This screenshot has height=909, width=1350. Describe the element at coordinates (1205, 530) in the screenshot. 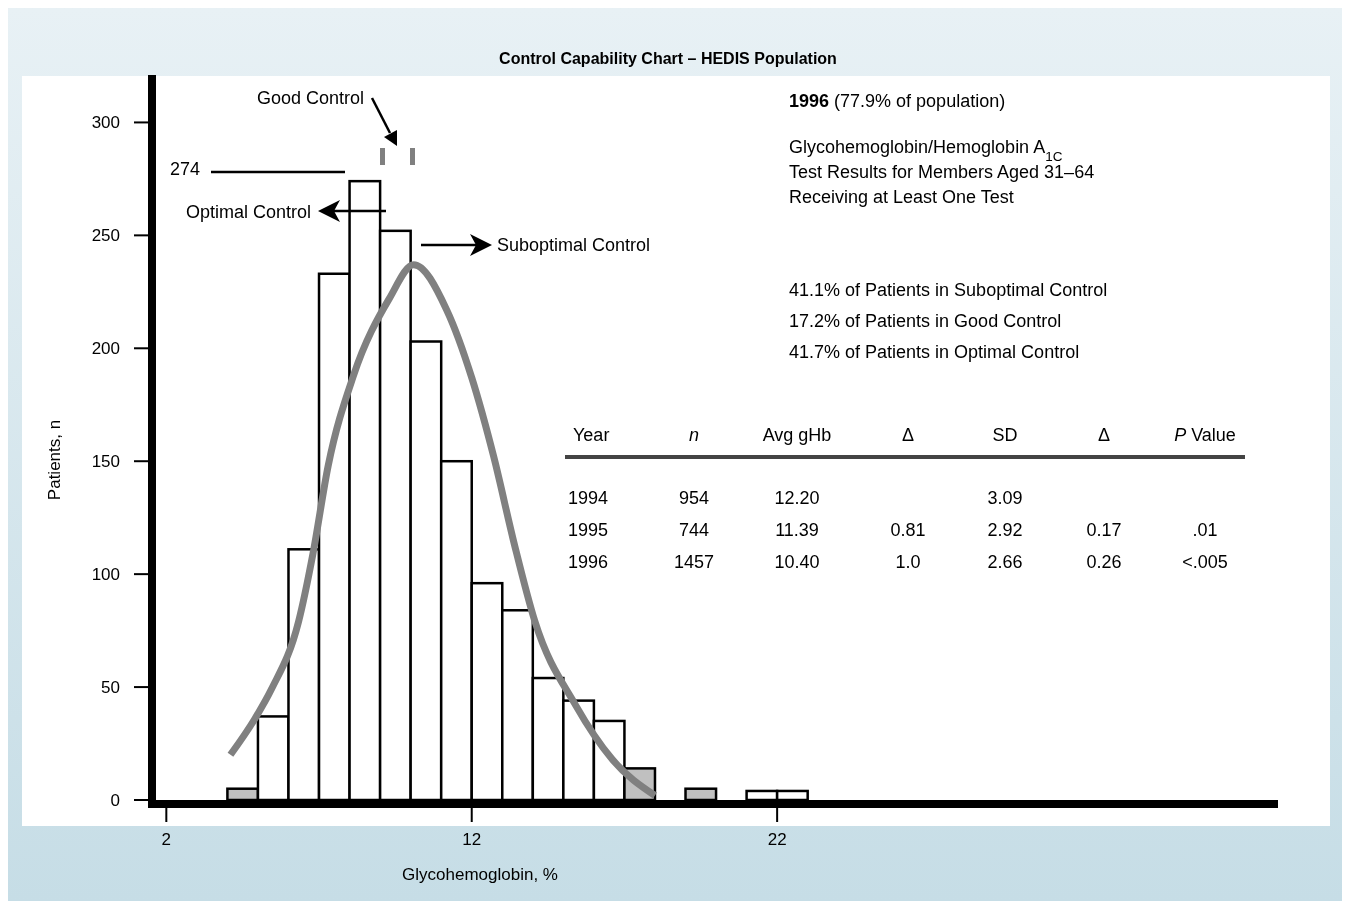

I see `annotation: .01` at that location.